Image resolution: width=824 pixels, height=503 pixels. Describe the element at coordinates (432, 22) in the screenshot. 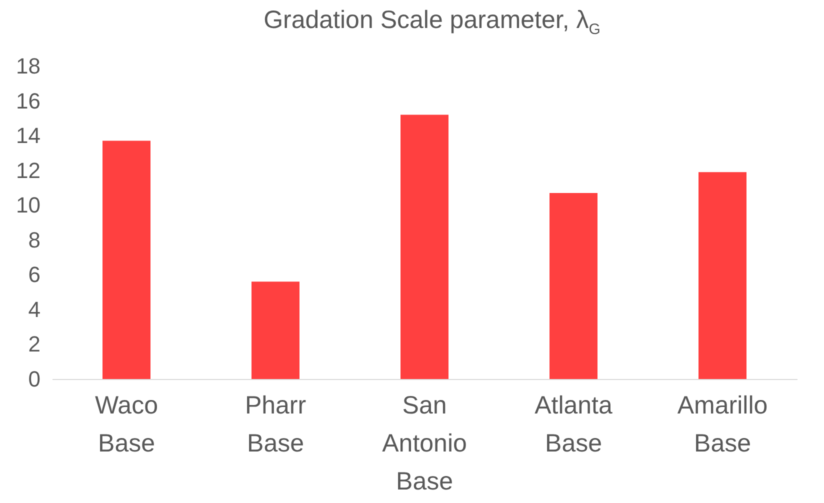

I see `chart-title: Gradation Scale parameter, λ$_{G}$` at that location.